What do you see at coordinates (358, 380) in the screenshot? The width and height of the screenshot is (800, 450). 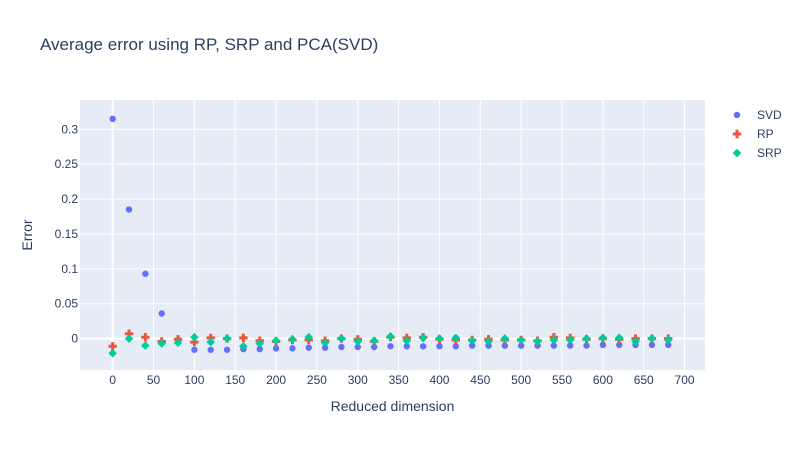 I see `x-tick-label: 300` at bounding box center [358, 380].